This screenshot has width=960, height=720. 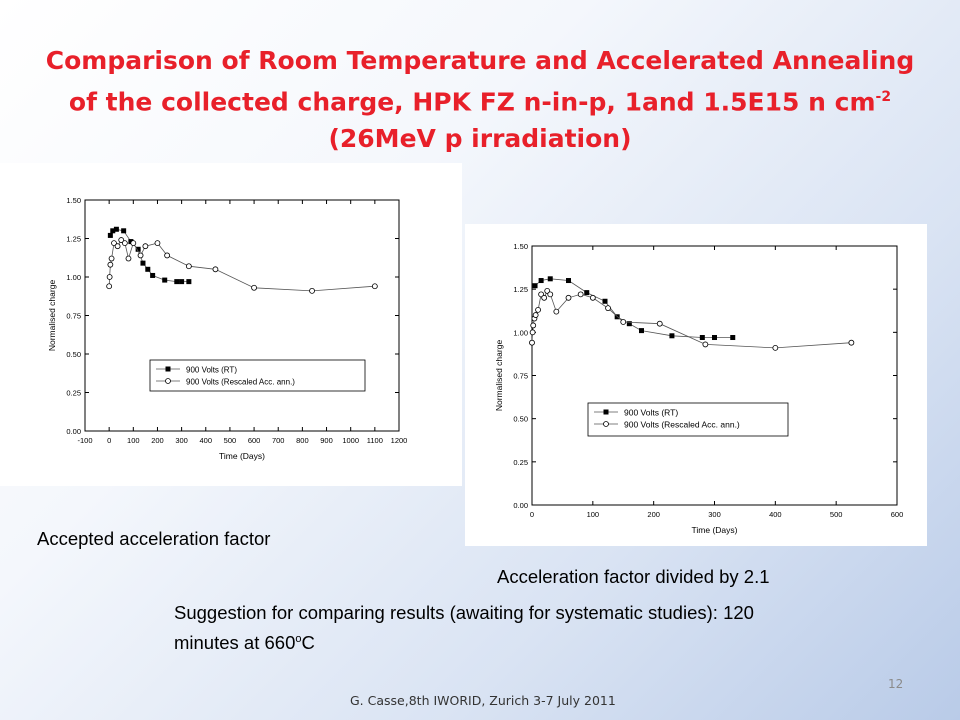 I want to click on y-tick-label: 0.00, so click(x=520, y=505).